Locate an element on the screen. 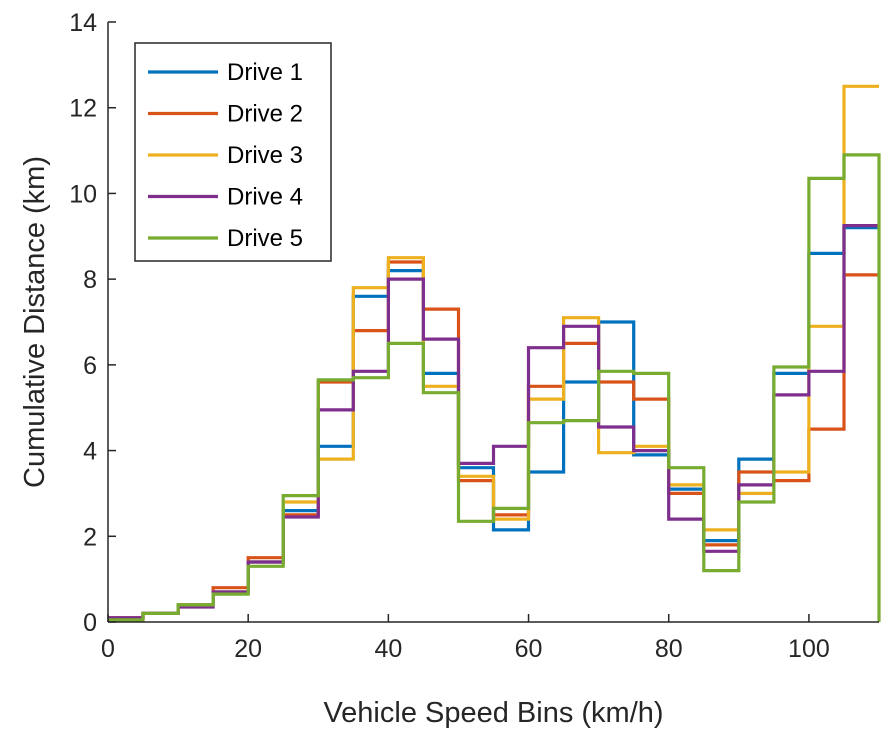 This screenshot has height=733, width=893. y-tick-label: 4 is located at coordinates (90, 452).